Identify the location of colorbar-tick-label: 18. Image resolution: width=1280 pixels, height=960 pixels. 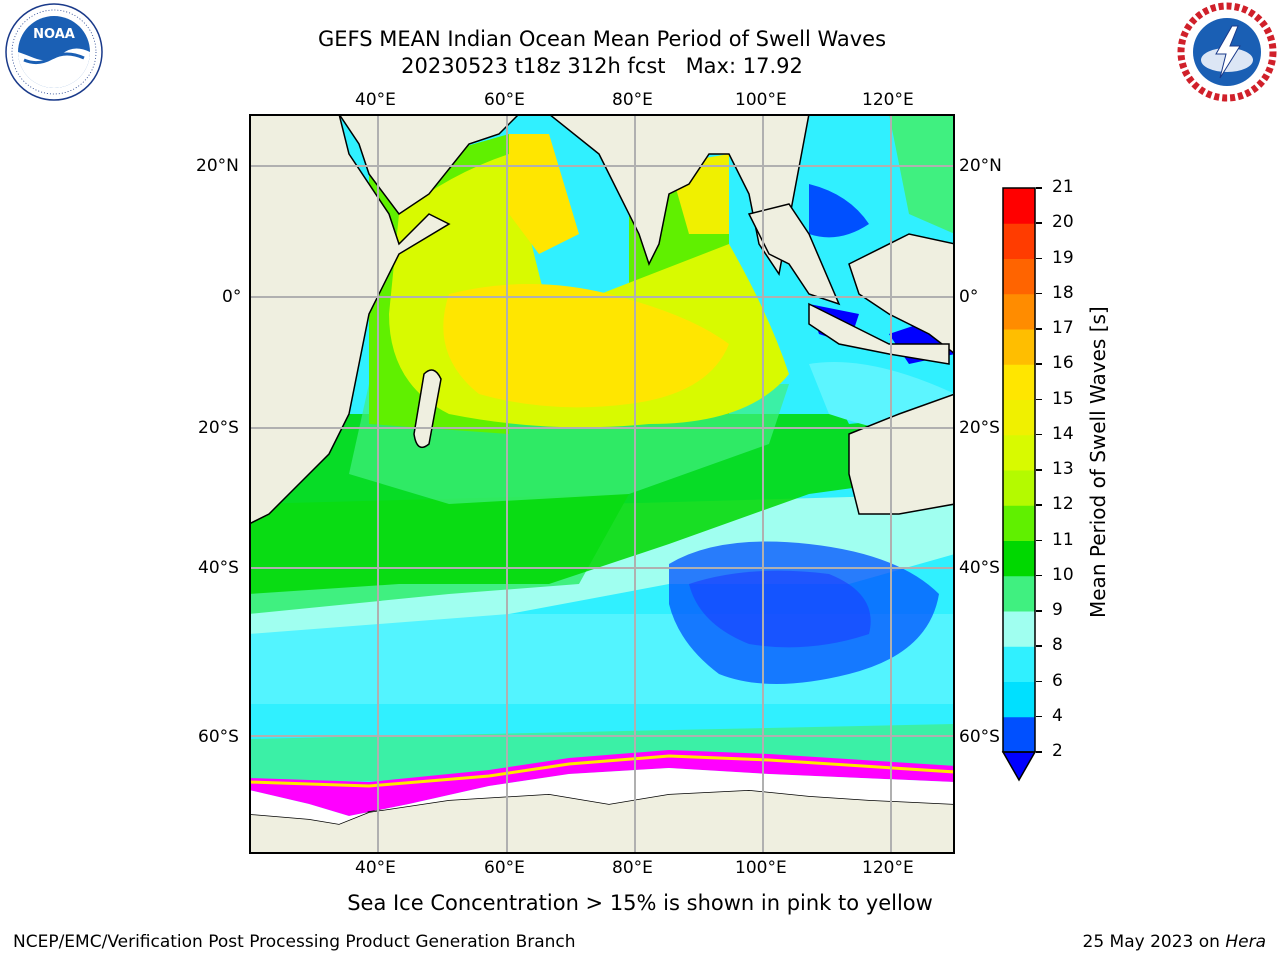
(1063, 292).